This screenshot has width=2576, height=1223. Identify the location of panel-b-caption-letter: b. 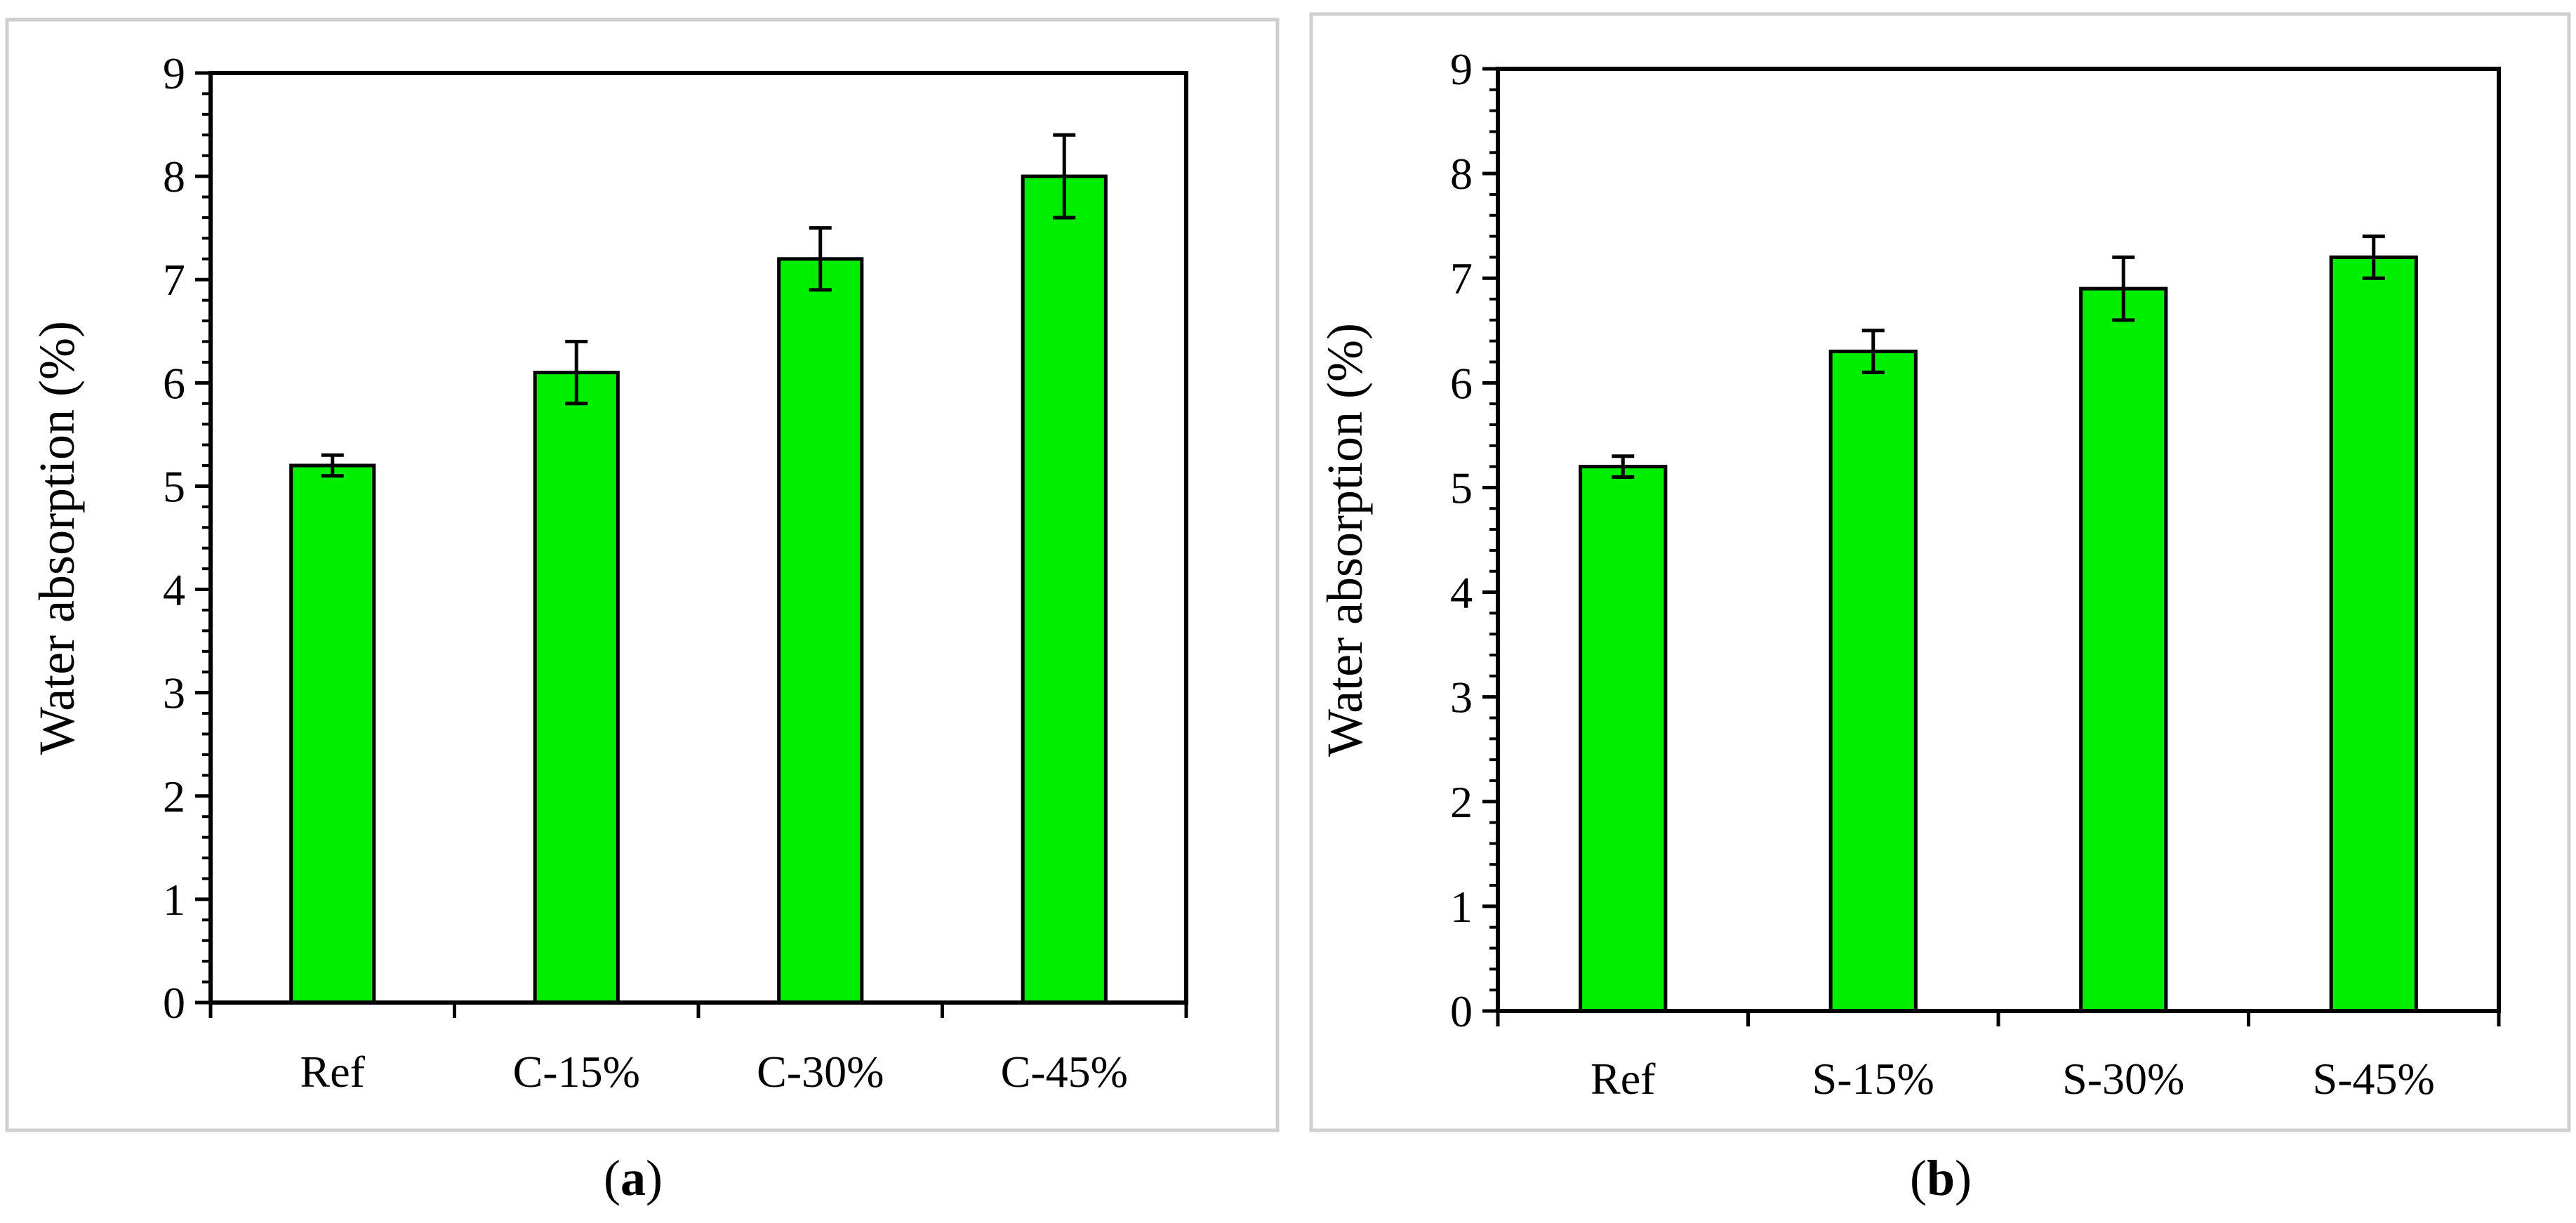
(1941, 1178).